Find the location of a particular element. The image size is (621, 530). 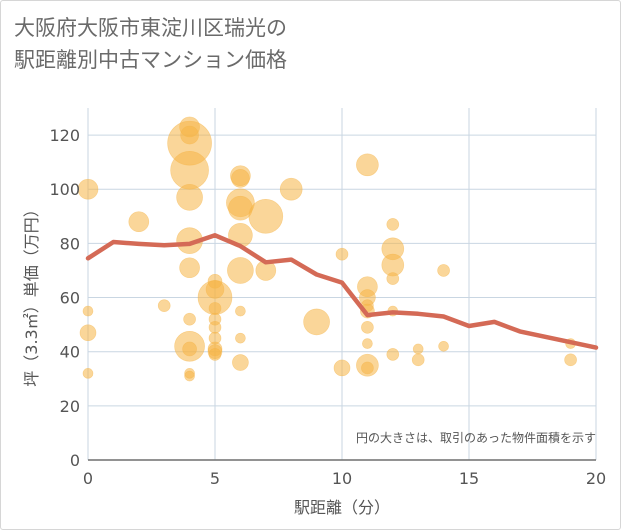

x-tick-label: 5 is located at coordinates (215, 478).